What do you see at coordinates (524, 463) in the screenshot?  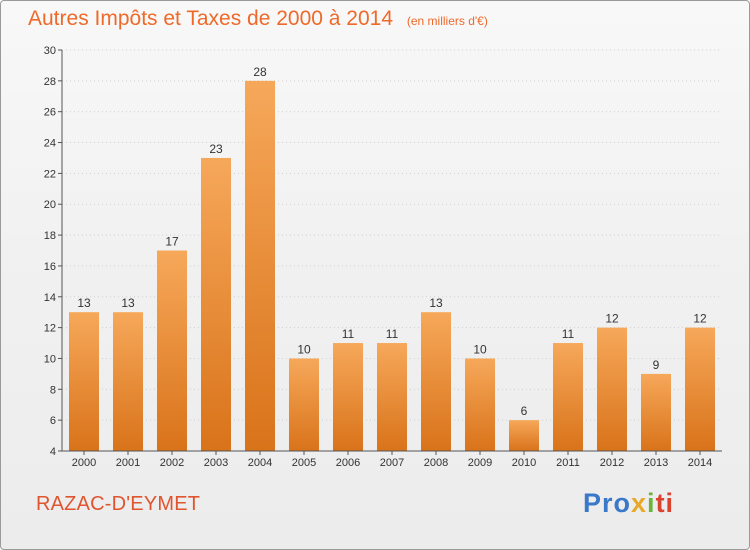 I see `x-tick-label-2010: 2010` at bounding box center [524, 463].